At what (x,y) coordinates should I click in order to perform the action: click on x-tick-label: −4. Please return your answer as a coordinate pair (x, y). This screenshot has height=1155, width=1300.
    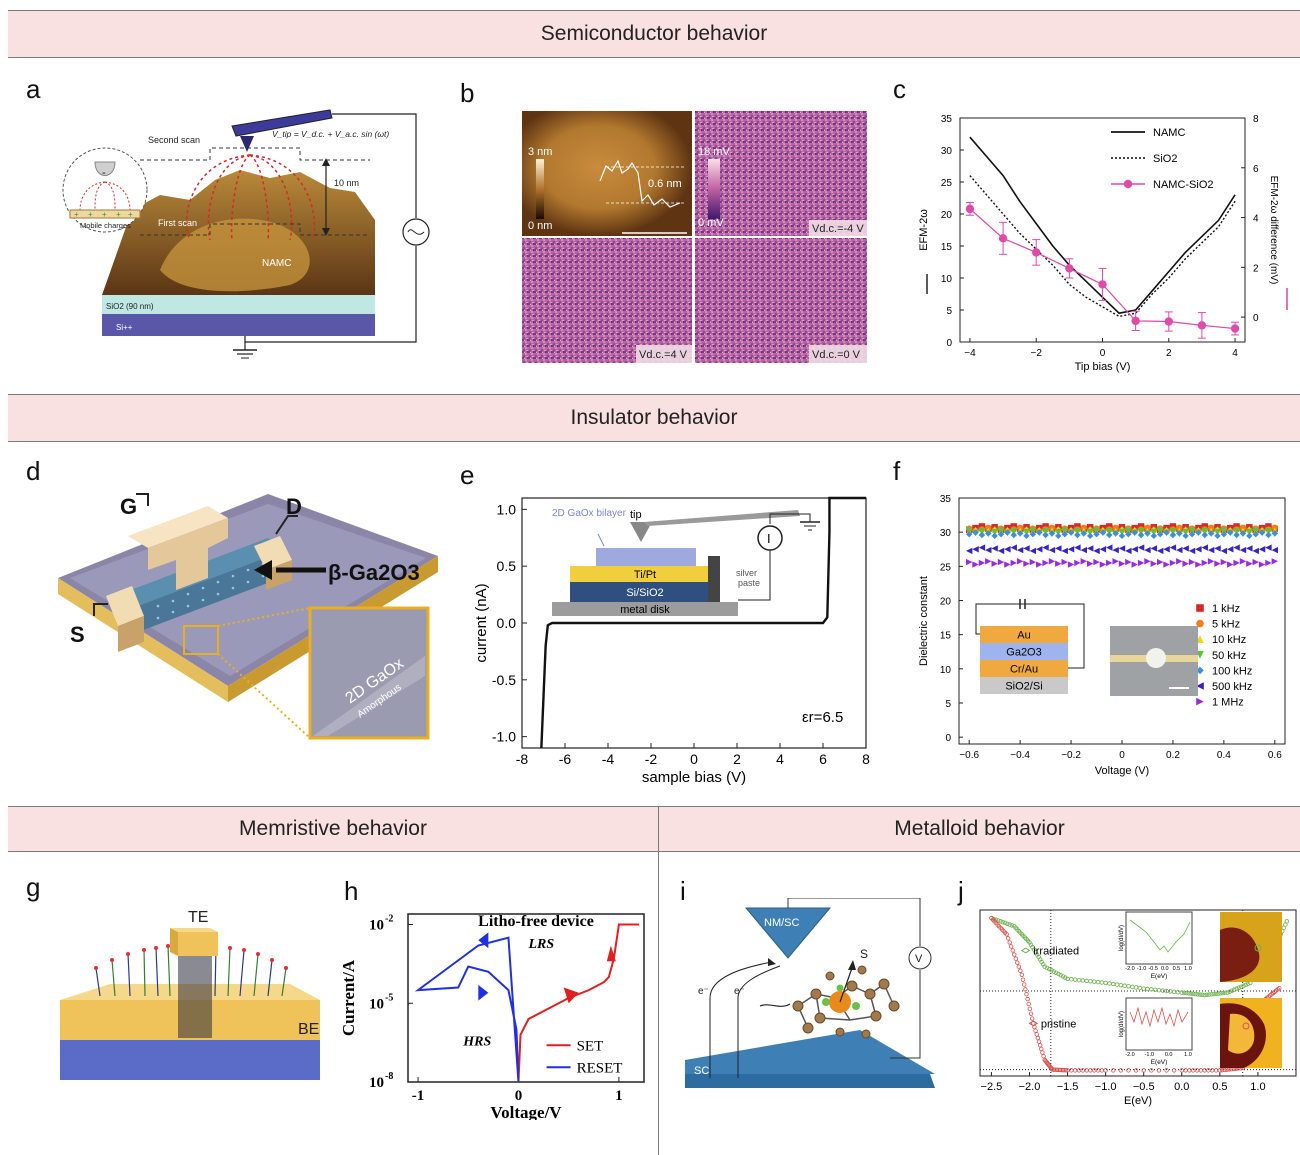
    Looking at the image, I should click on (970, 353).